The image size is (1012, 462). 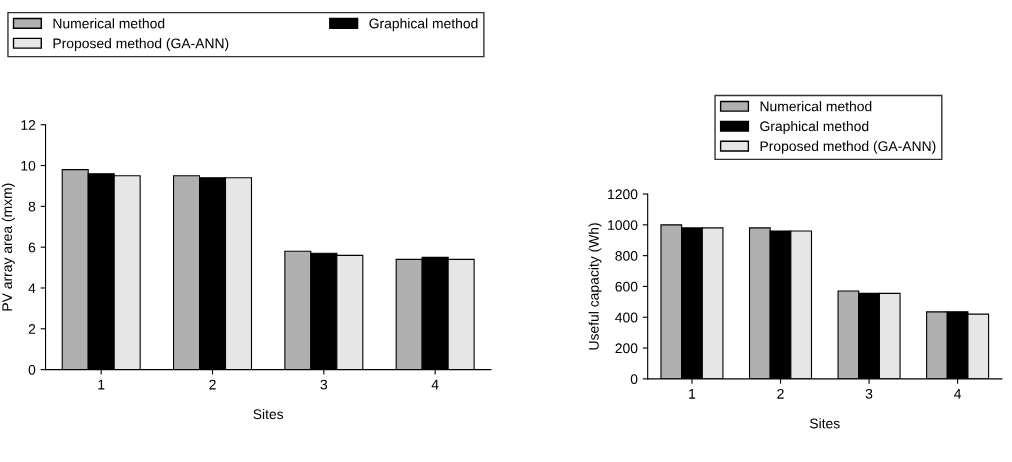 What do you see at coordinates (595, 286) in the screenshot?
I see `y-axis-title: Useful capacity (Wh)` at bounding box center [595, 286].